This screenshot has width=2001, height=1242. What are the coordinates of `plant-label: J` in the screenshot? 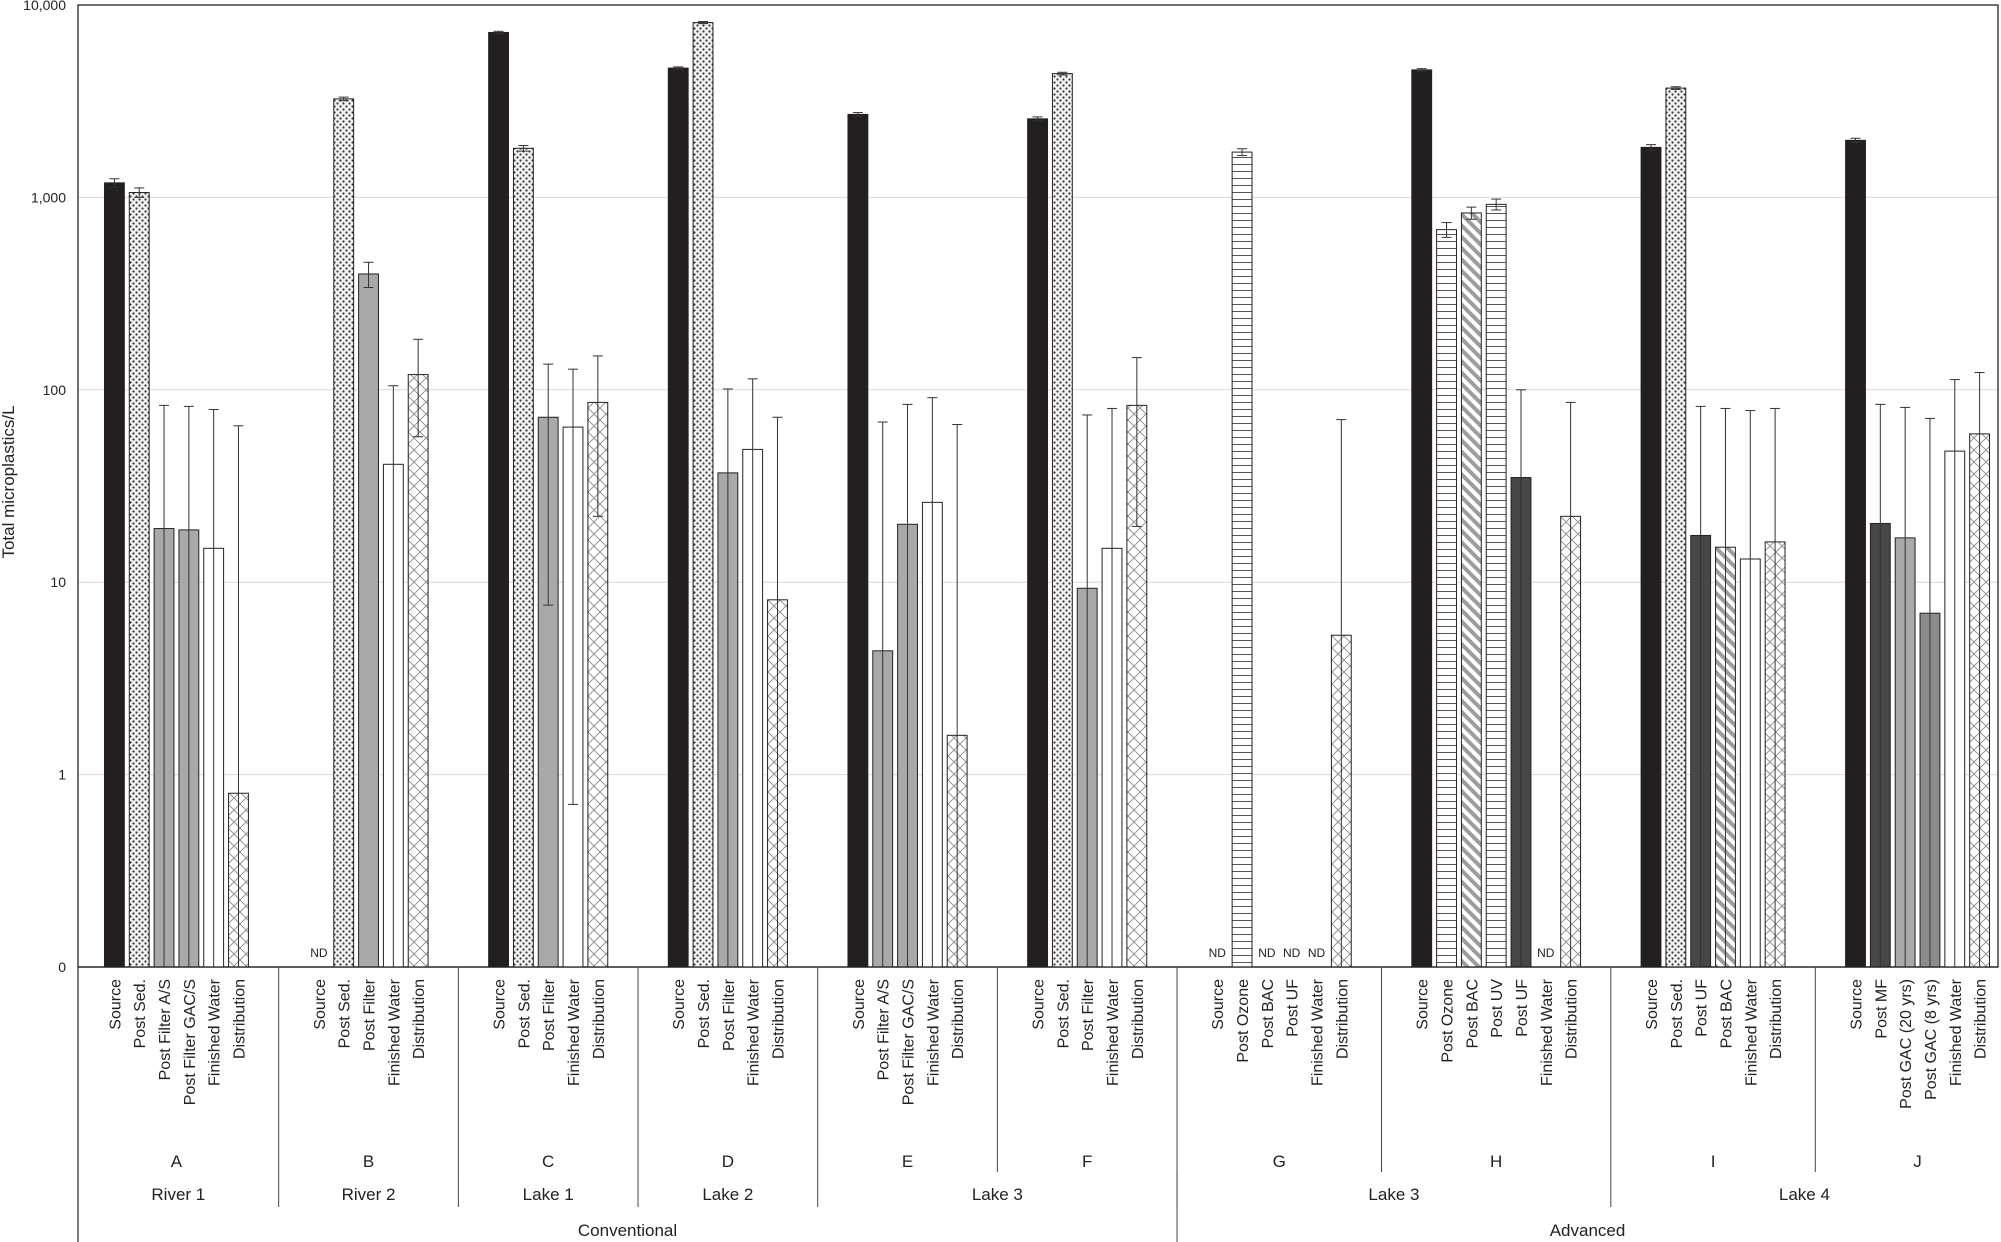 It's located at (1917, 1161).